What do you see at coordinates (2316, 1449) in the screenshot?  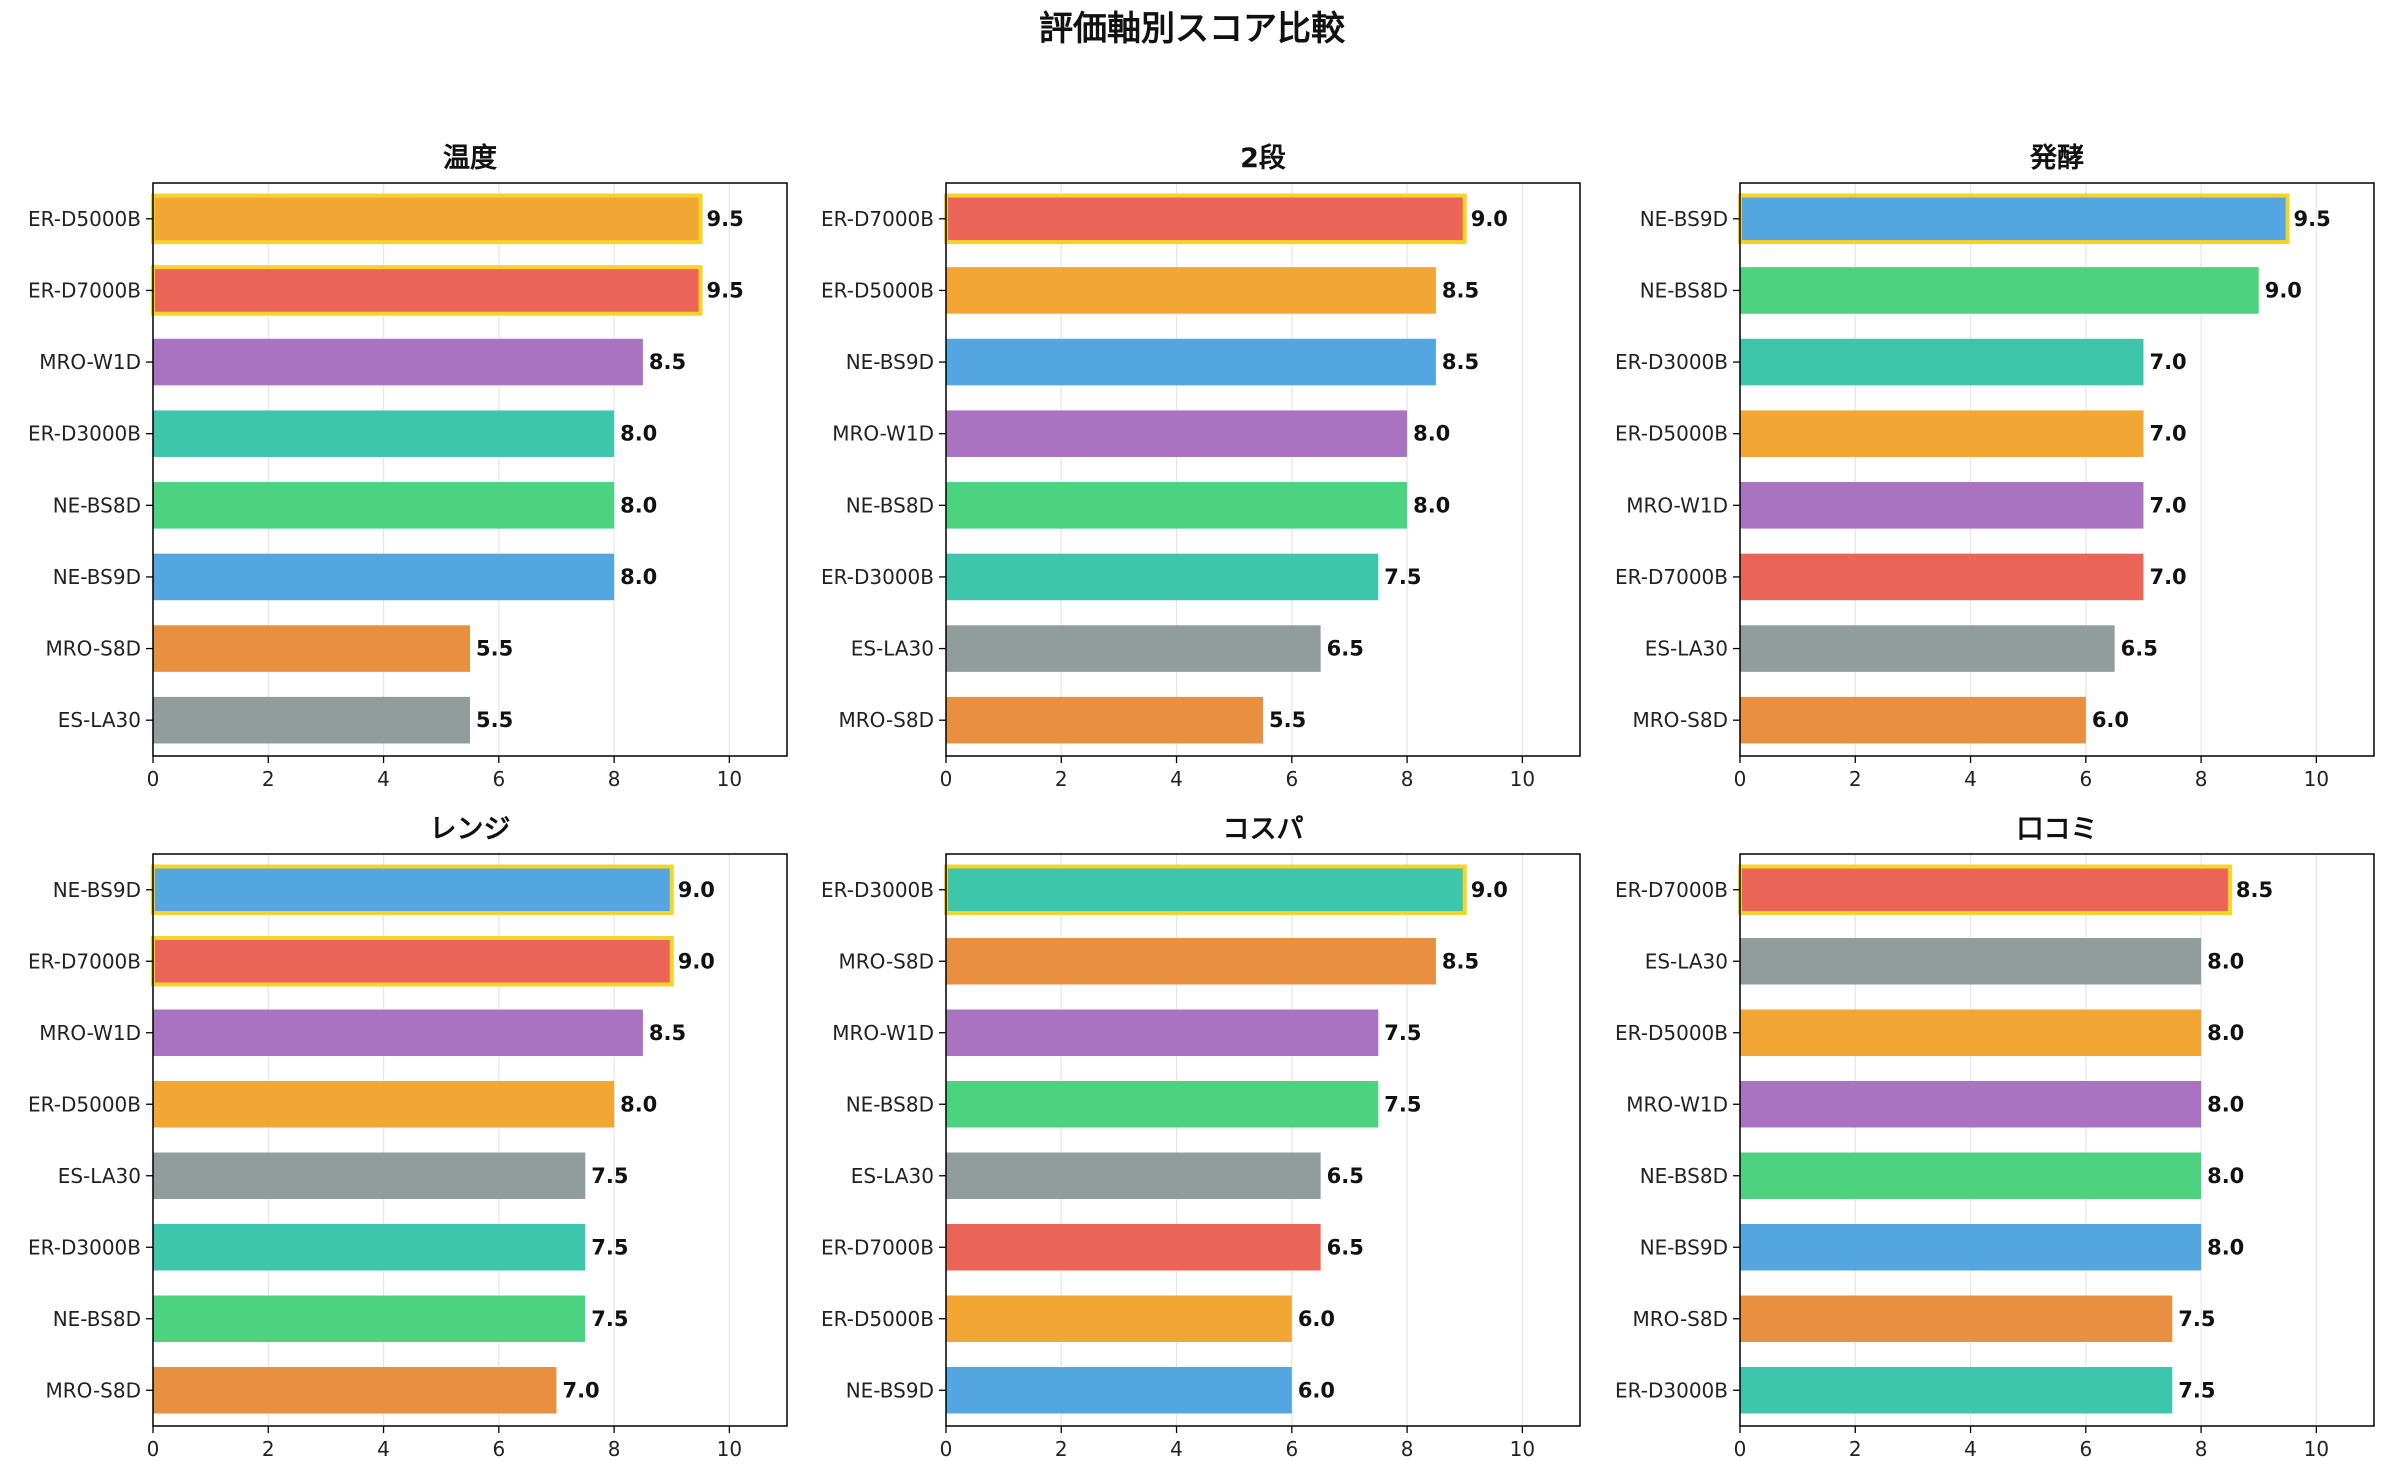 I see `x-tick-label: 10` at bounding box center [2316, 1449].